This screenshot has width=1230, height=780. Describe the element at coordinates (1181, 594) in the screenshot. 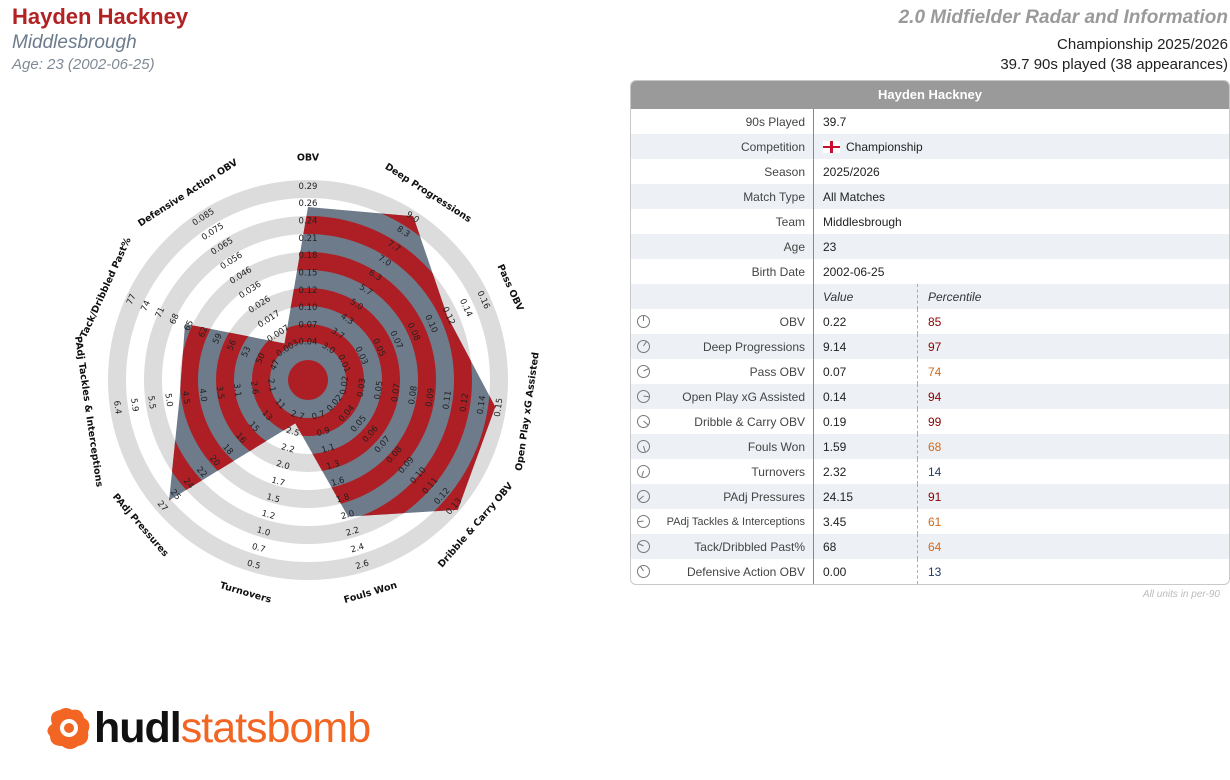

I see `units-note: All units in per-90` at that location.